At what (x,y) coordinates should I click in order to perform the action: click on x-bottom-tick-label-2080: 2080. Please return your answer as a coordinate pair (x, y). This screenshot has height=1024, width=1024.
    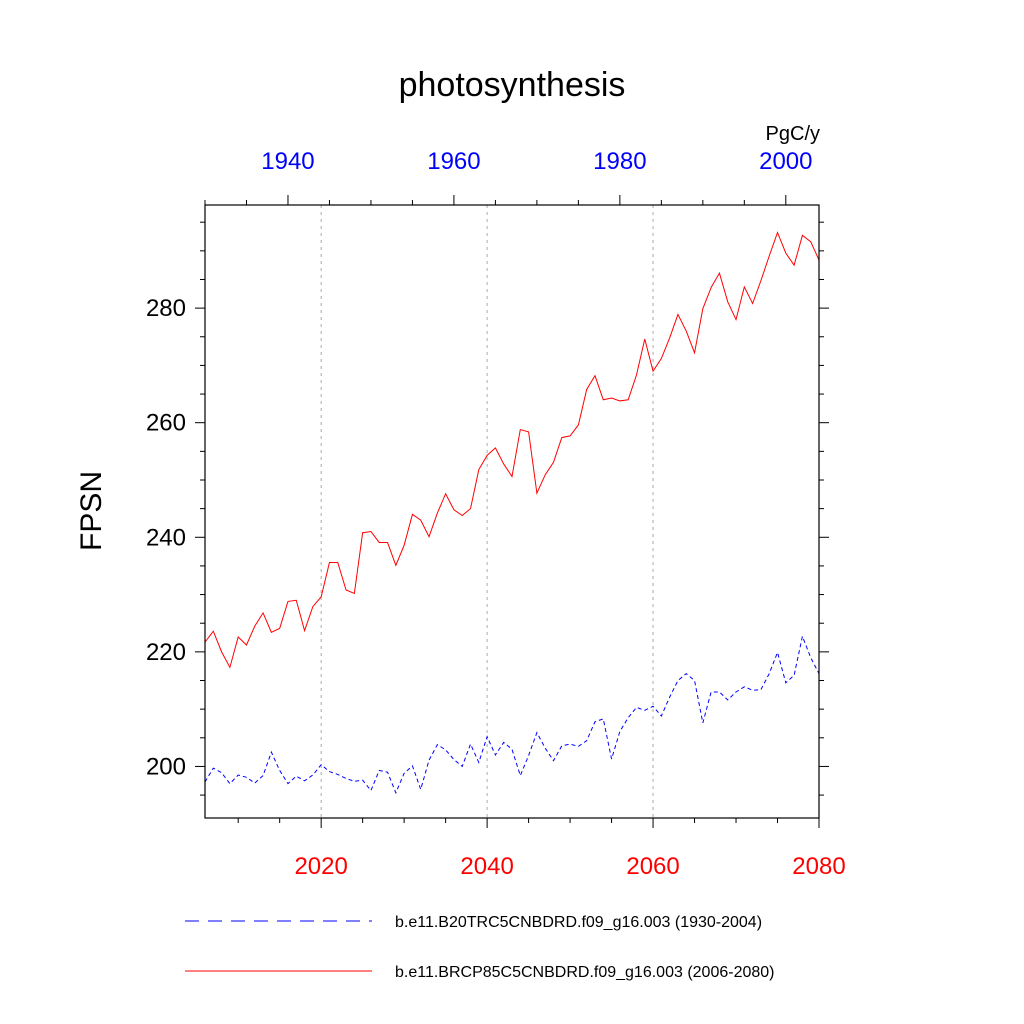
    Looking at the image, I should click on (818, 866).